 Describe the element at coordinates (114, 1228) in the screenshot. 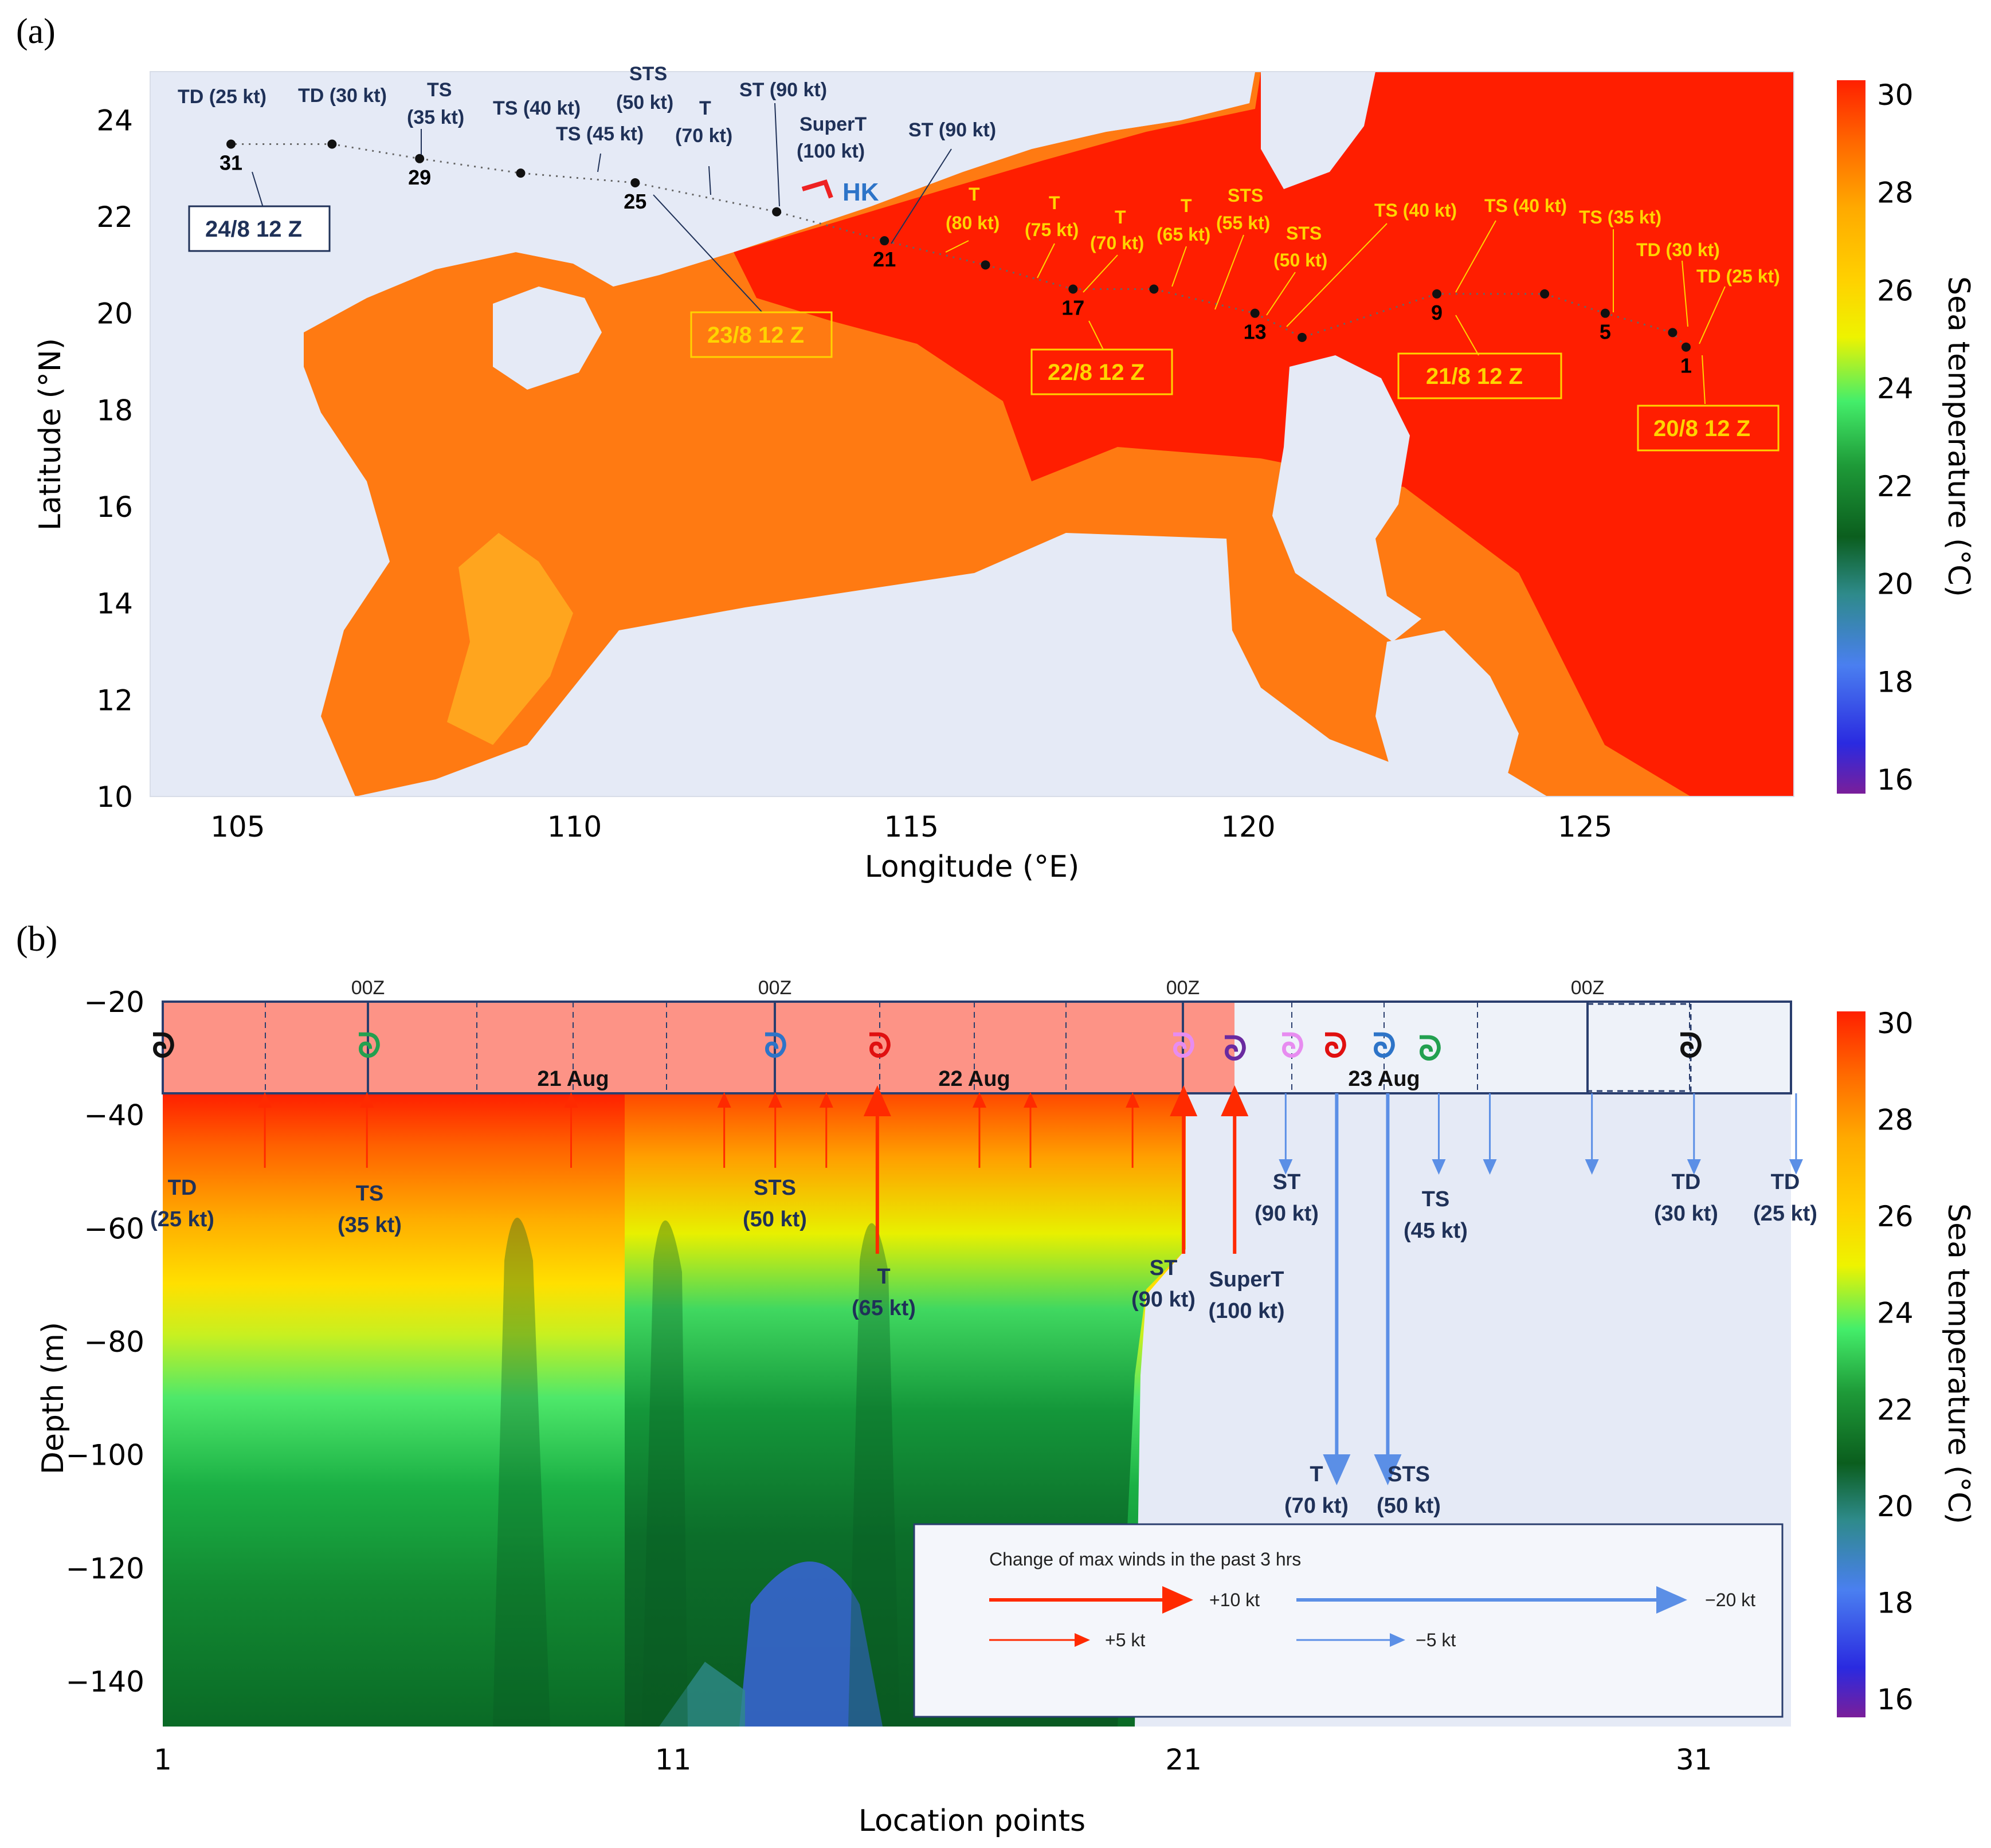

I see `y-tick-label: −60` at that location.